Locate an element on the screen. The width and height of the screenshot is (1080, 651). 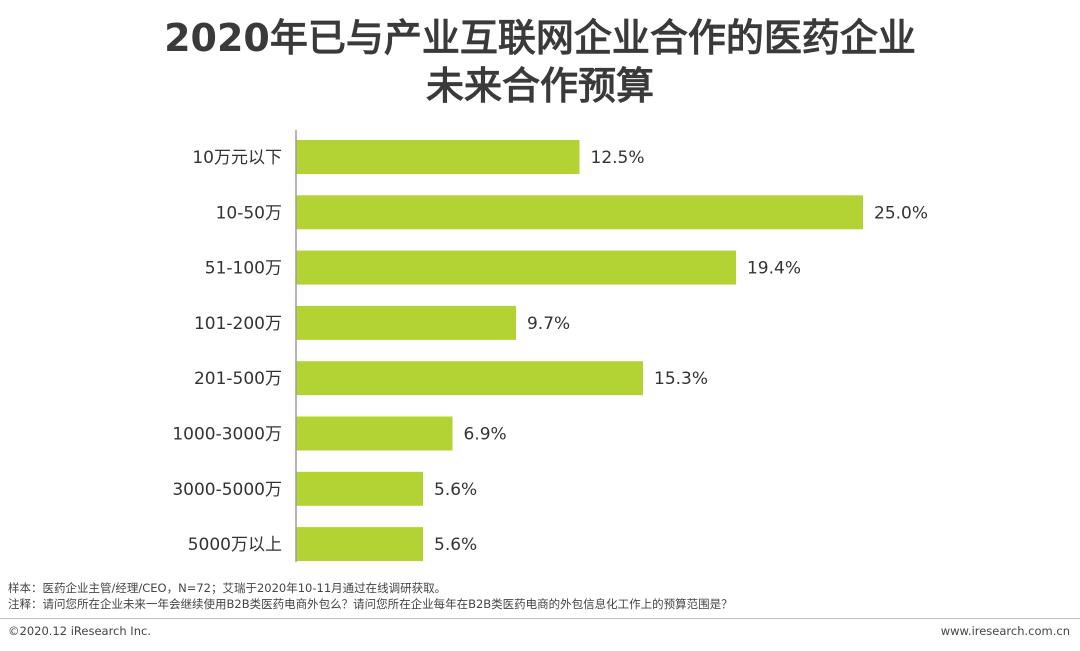
chart-title: 2020年已与产业互联网企业合作的医药企业 未来合作预算 is located at coordinates (540, 62).